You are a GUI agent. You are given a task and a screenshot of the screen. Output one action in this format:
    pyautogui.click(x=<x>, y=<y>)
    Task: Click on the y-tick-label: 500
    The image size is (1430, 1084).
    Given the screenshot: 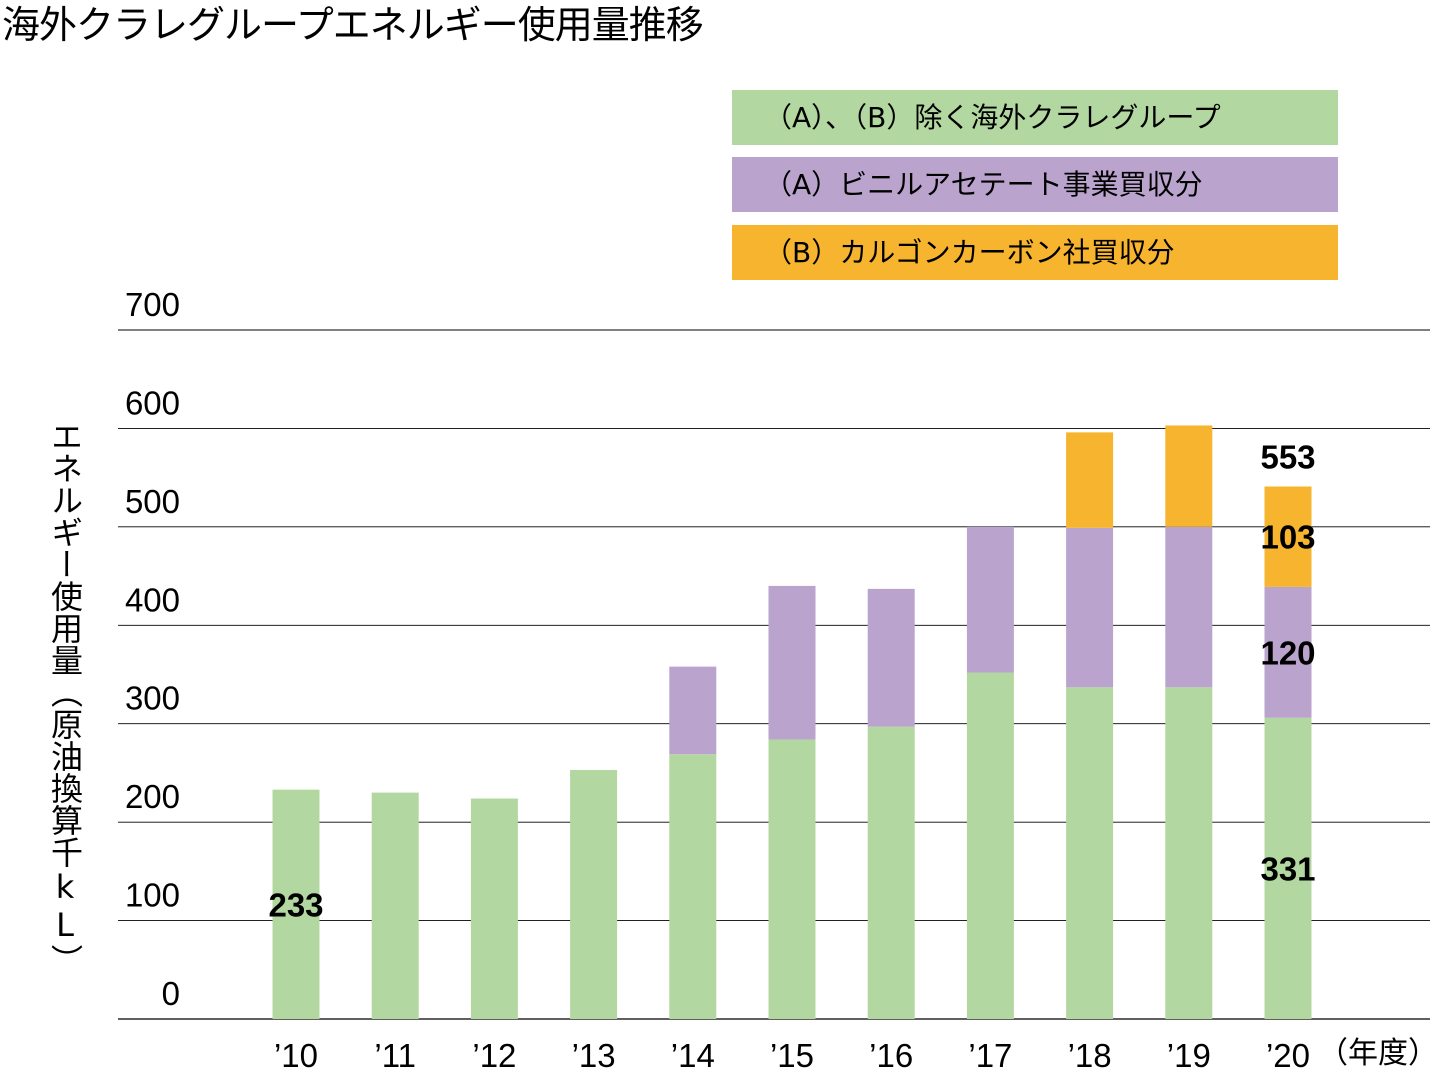 What is the action you would take?
    pyautogui.click(x=152, y=501)
    